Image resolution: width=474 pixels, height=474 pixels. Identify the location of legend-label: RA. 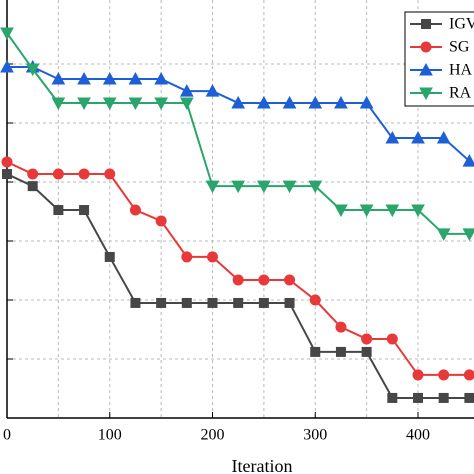
(460, 93).